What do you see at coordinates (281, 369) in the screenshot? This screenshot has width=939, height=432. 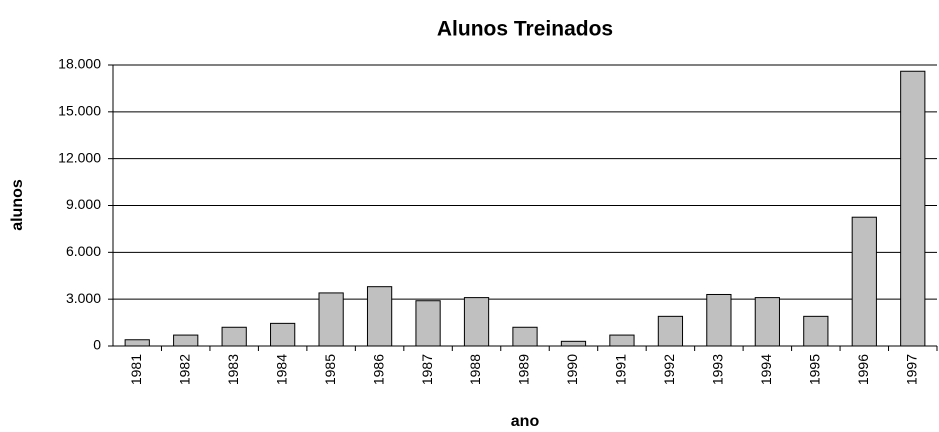 I see `x-tick-label: 1984` at bounding box center [281, 369].